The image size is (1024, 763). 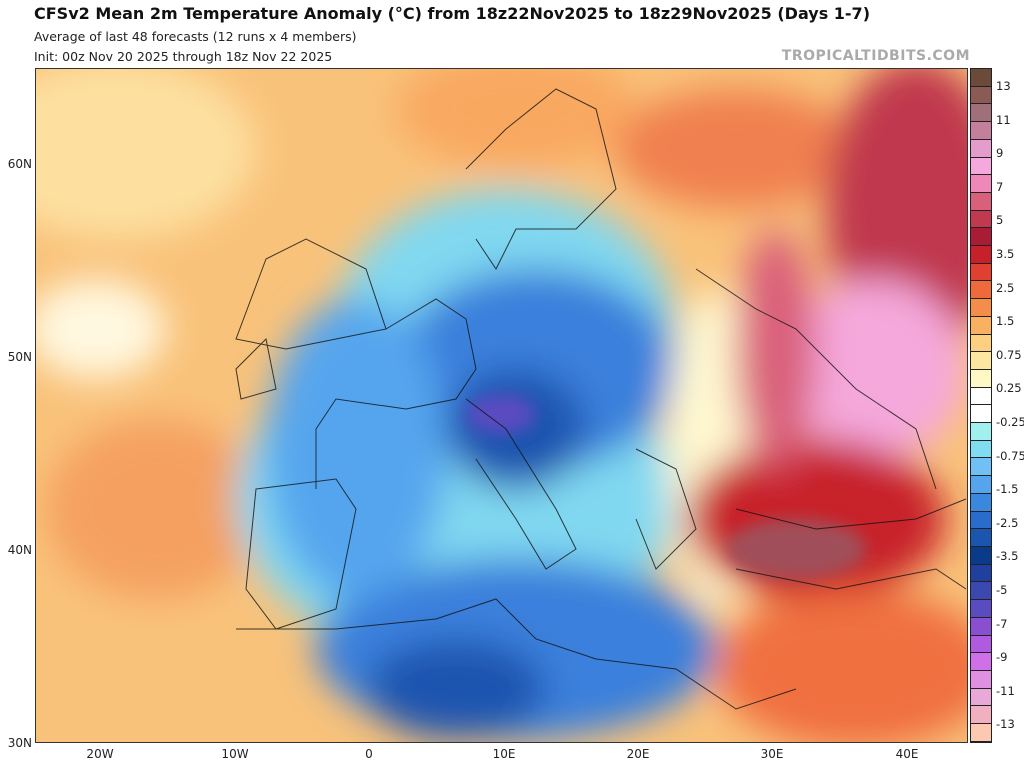 I want to click on colorbar-label: -5, so click(x=1002, y=590).